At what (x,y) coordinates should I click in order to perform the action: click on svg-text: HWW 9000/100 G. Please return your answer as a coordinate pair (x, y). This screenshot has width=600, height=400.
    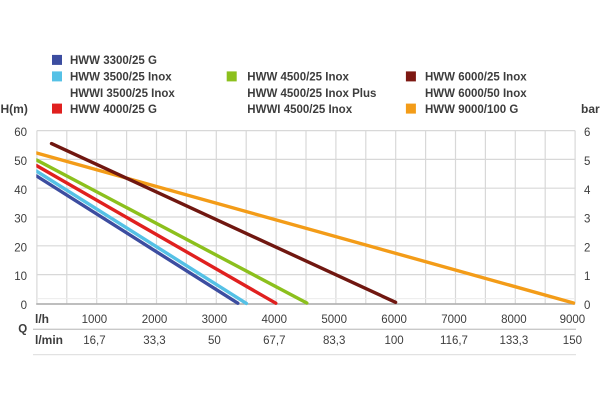
    Looking at the image, I should click on (471, 110).